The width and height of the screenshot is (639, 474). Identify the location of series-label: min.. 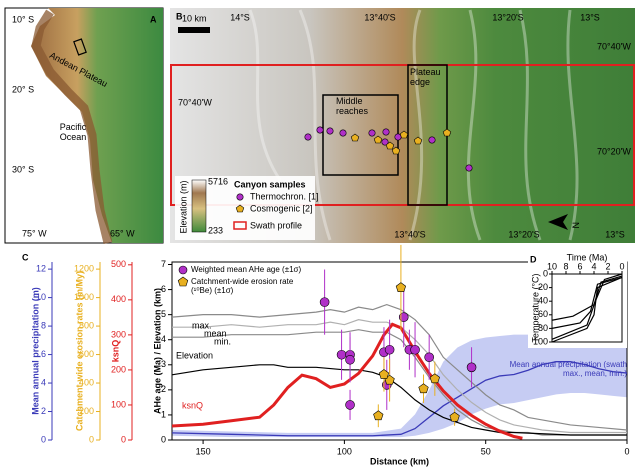
(222, 341).